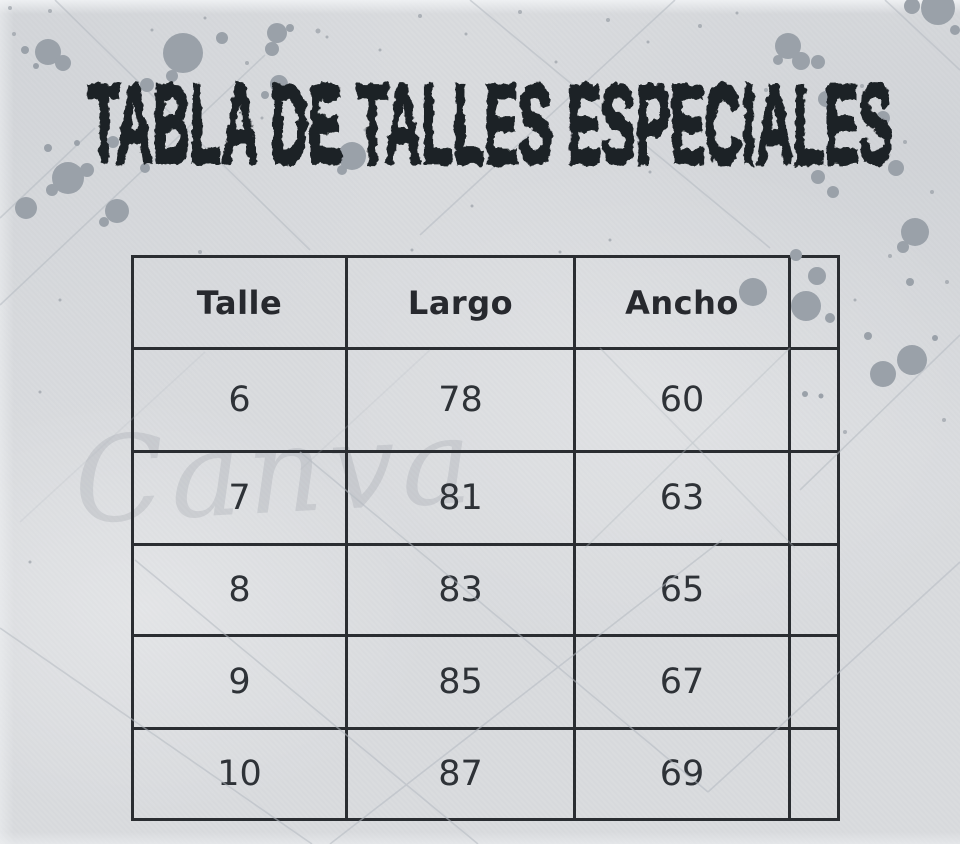 This screenshot has height=844, width=960. Describe the element at coordinates (239, 498) in the screenshot. I see `cell-talle: 7` at that location.